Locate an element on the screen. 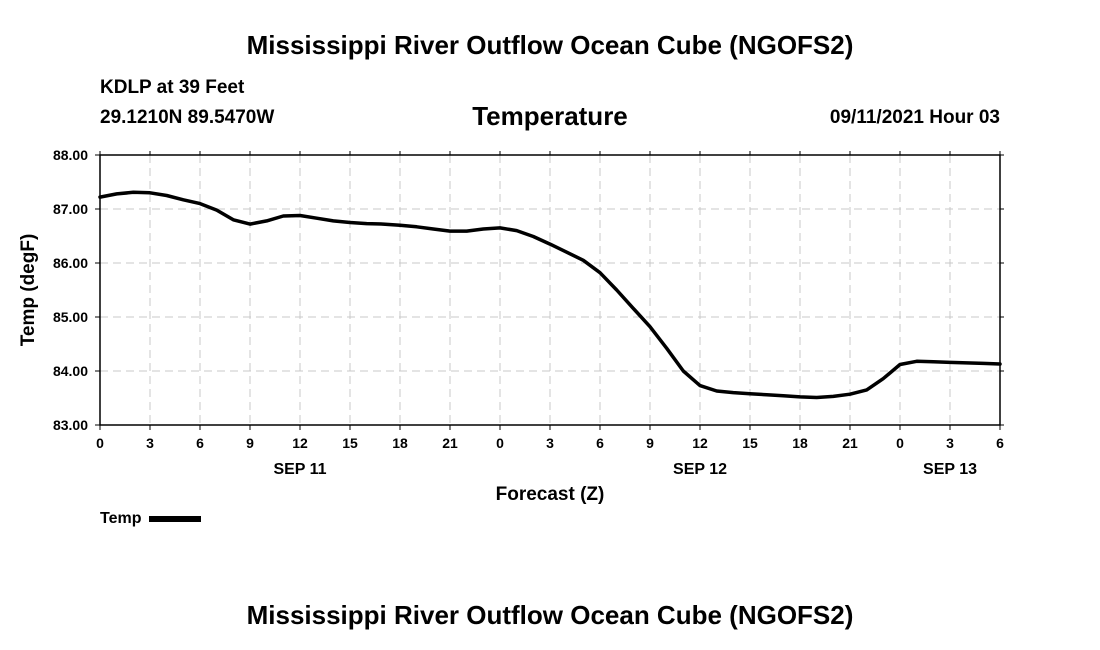 The width and height of the screenshot is (1100, 650). station-coordinates: 29.1210N 89.5470W is located at coordinates (187, 117).